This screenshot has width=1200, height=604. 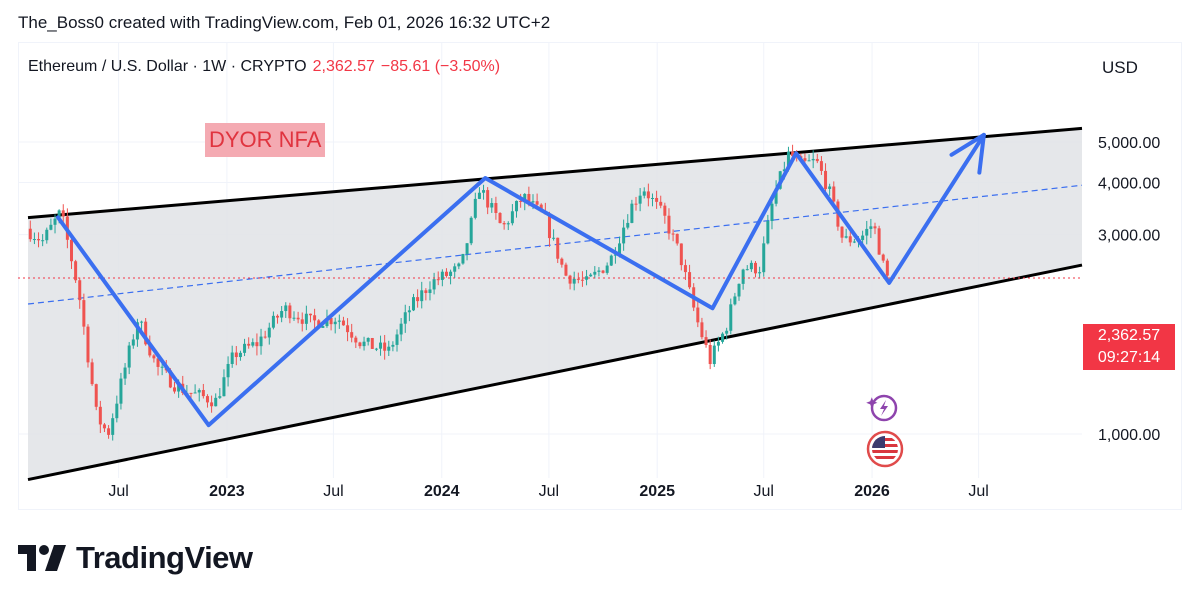 What do you see at coordinates (1129, 143) in the screenshot?
I see `y-tick-label: 5,000.00` at bounding box center [1129, 143].